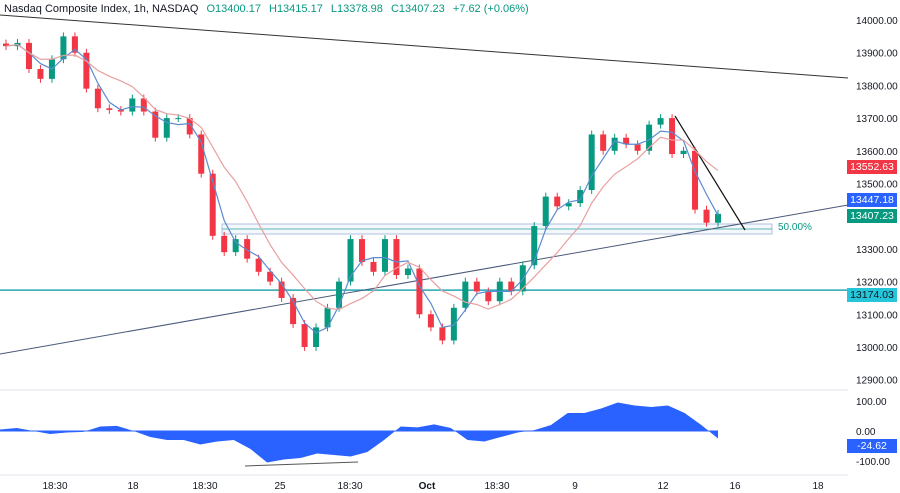 Image resolution: width=900 pixels, height=493 pixels. Describe the element at coordinates (873, 462) in the screenshot. I see `oscillator-tick: -100.00` at that location.